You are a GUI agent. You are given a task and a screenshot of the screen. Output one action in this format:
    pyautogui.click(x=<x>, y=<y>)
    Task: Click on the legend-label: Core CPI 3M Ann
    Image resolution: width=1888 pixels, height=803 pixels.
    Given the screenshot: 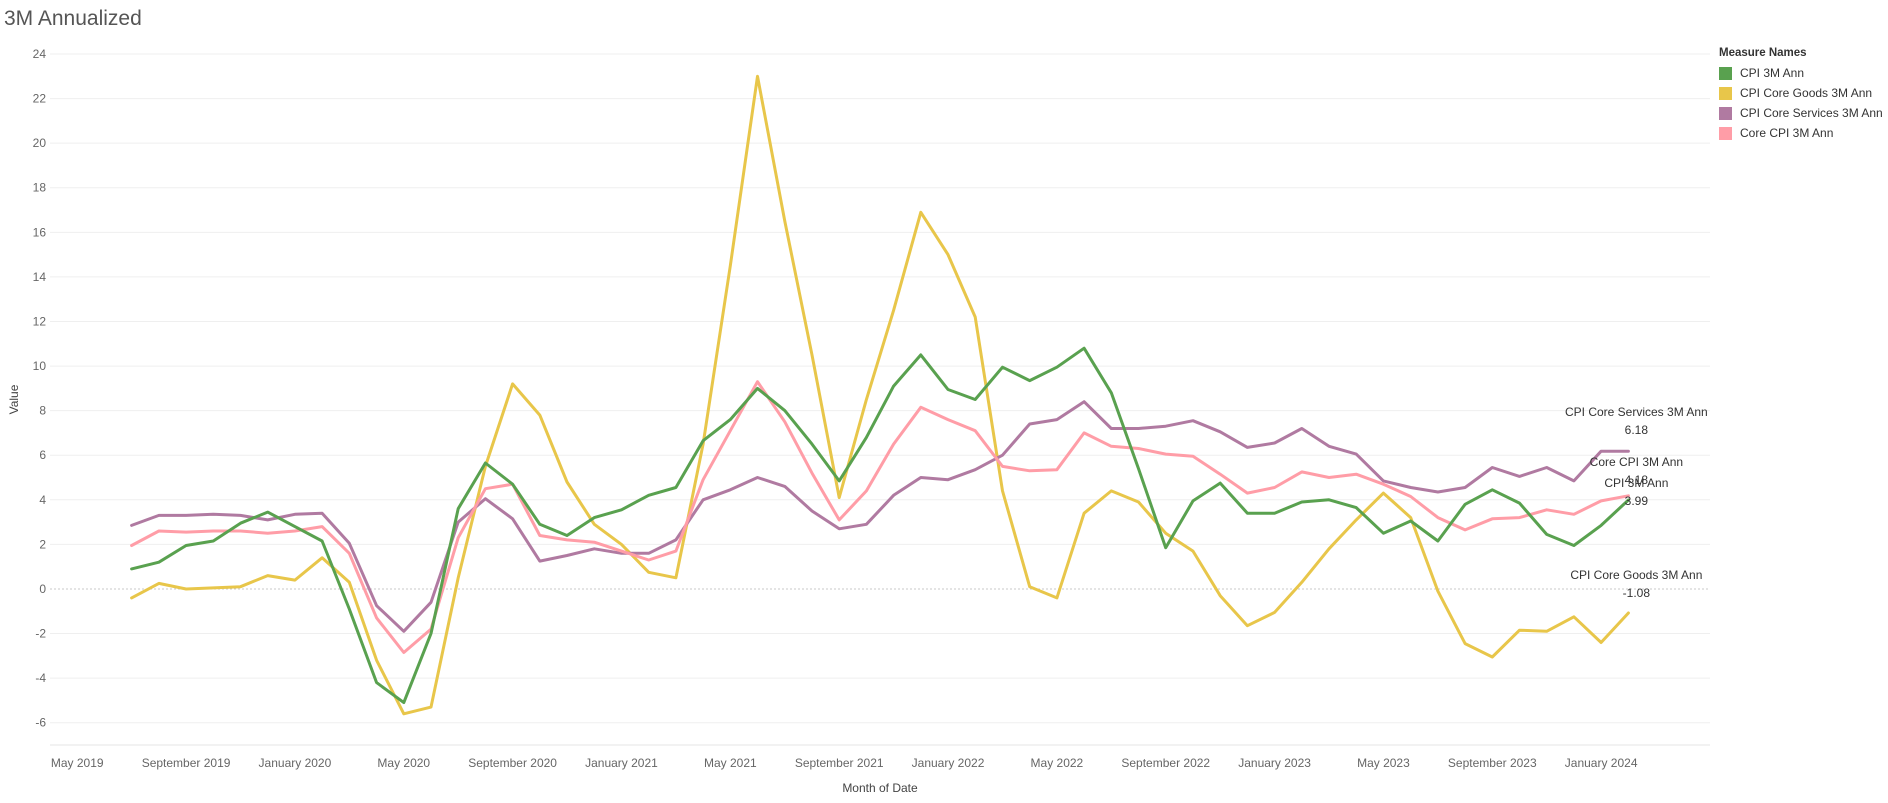 What is the action you would take?
    pyautogui.click(x=1787, y=133)
    